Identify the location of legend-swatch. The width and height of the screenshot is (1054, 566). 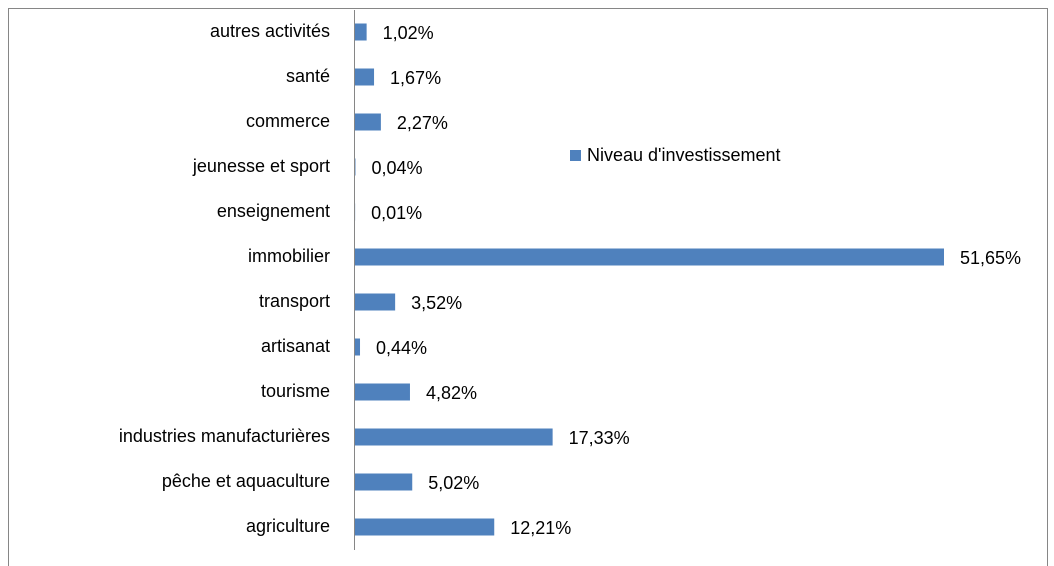
(575, 155).